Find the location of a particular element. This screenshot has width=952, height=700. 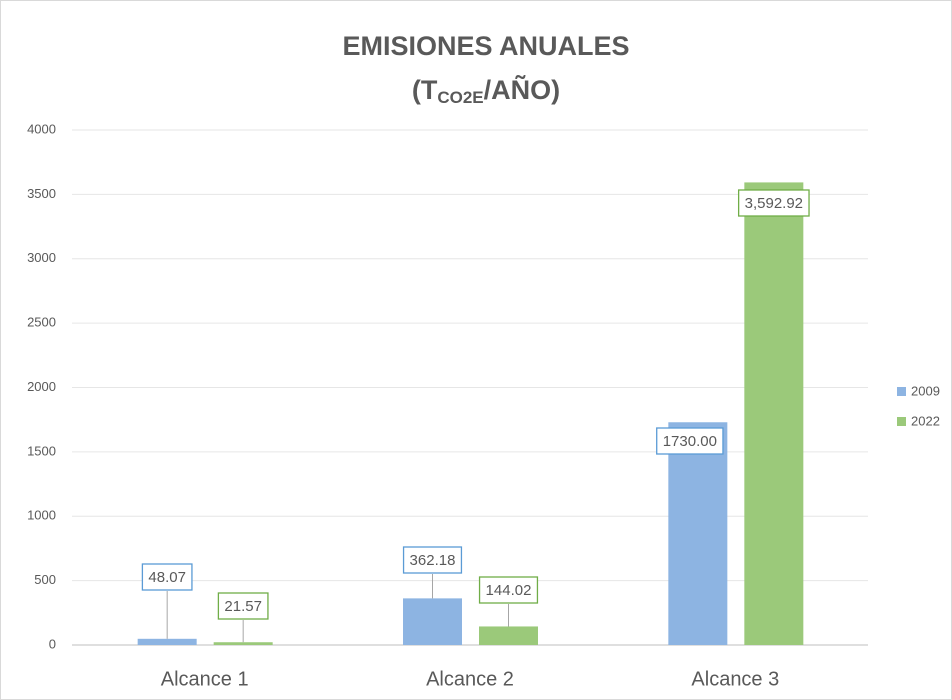

y-tick-label: 3000 is located at coordinates (41, 257).